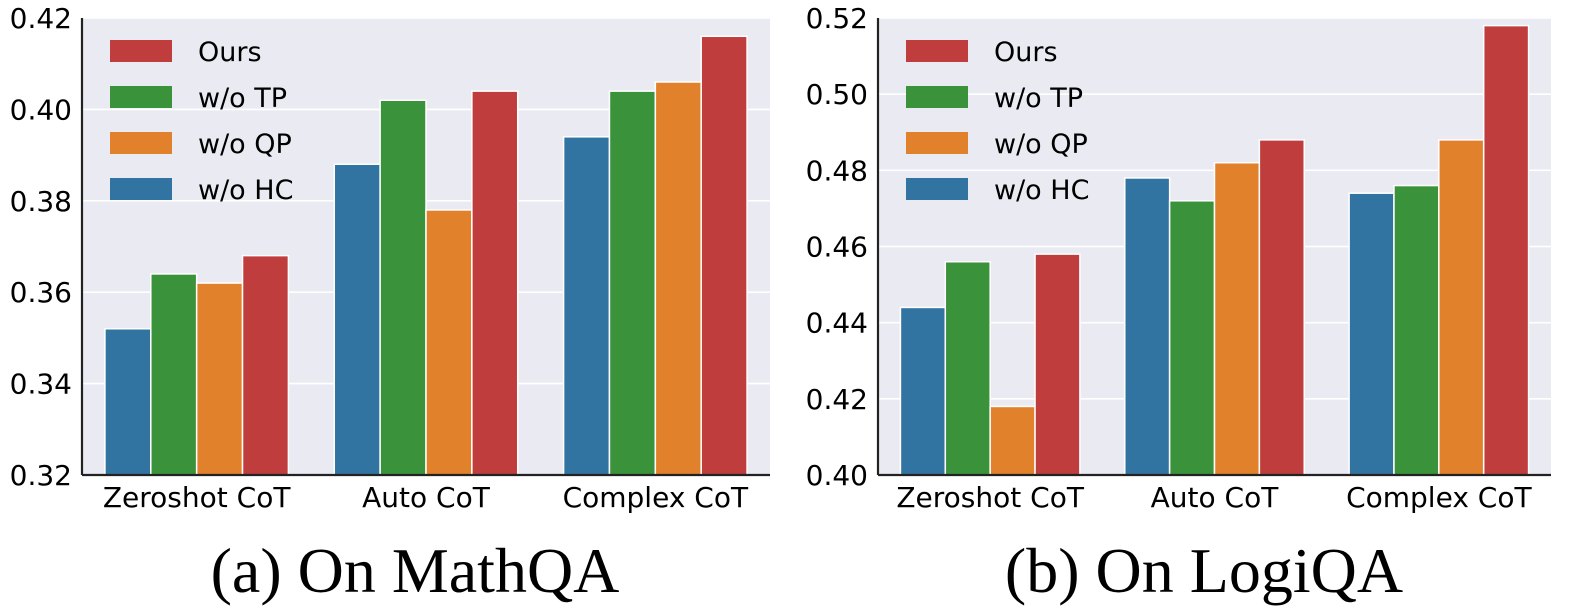 The height and width of the screenshot is (615, 1578). I want to click on y-tick-label: 0.46, so click(837, 247).